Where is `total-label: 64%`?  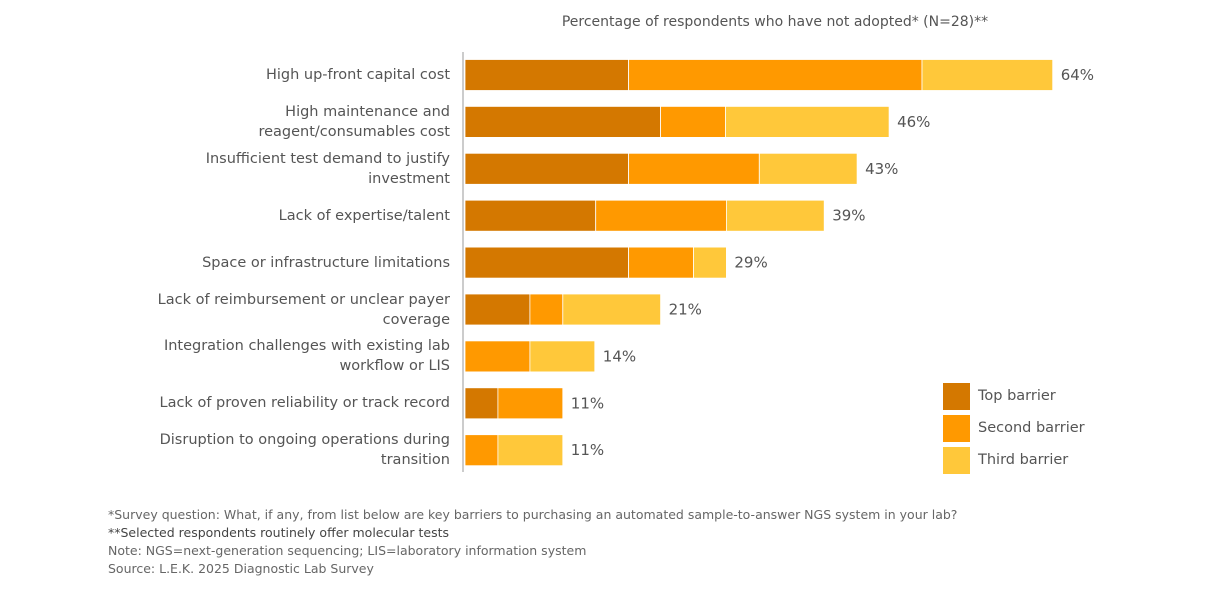
total-label: 64% is located at coordinates (1077, 75).